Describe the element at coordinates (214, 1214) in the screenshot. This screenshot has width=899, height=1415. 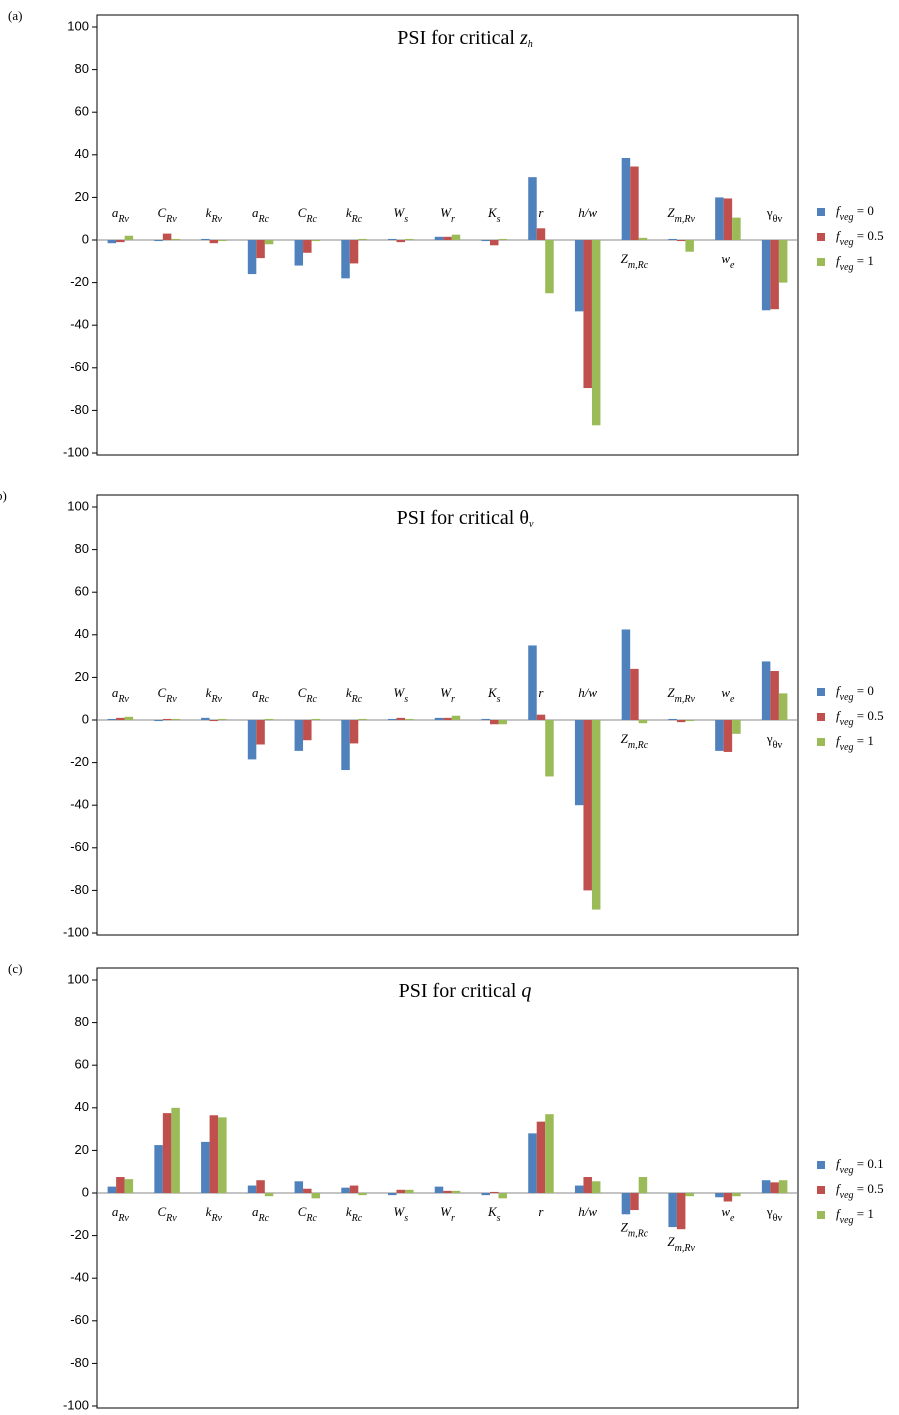
I see `x-tick-label: kRv` at that location.